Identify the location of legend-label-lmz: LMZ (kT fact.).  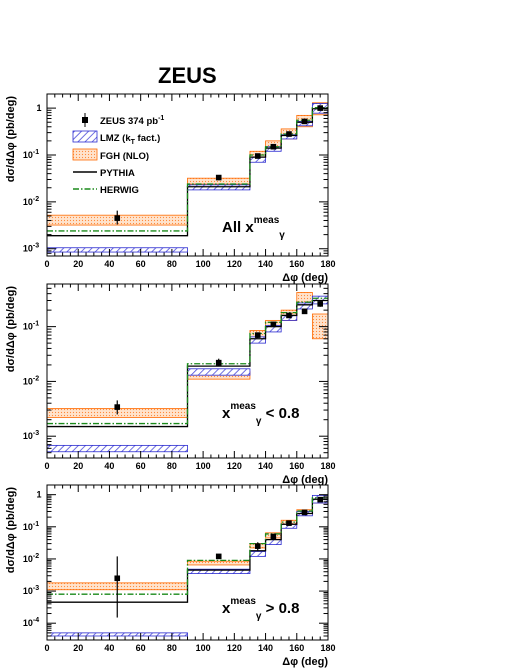
(130, 139).